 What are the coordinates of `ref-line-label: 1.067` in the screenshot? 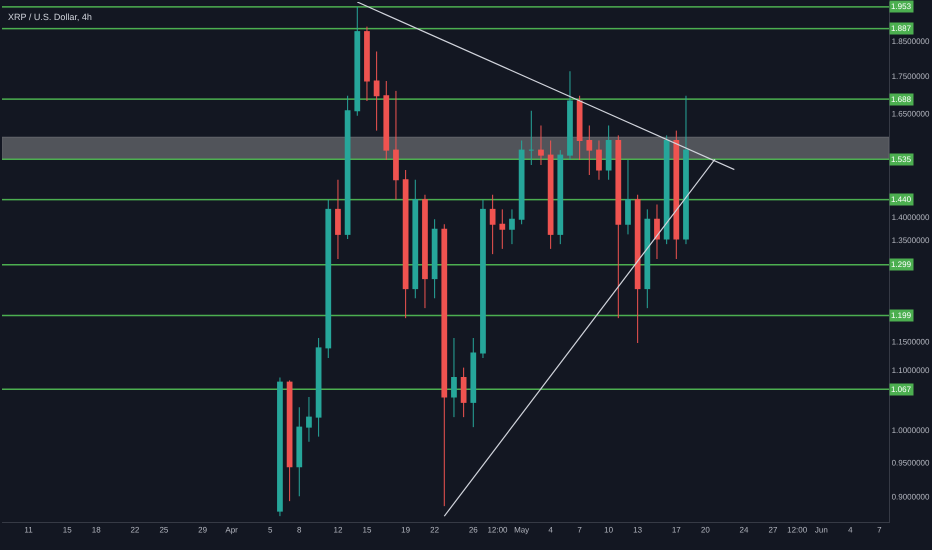 It's located at (901, 389).